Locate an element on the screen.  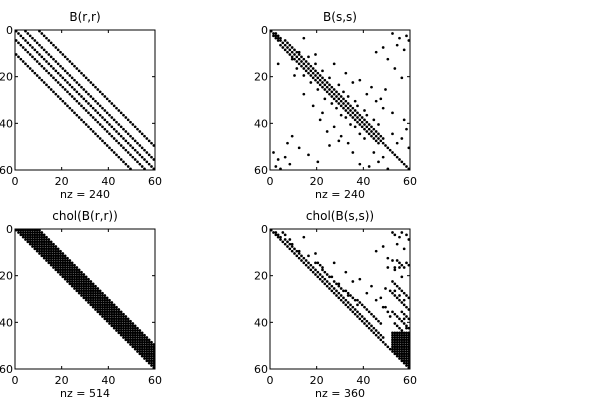
y-axis-tick-label-20: 20 is located at coordinates (261, 77).